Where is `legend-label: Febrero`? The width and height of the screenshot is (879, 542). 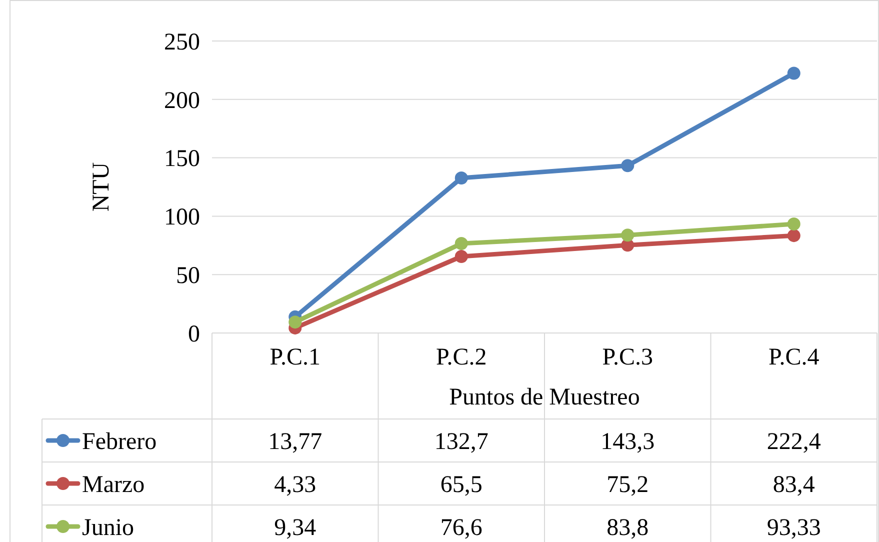 legend-label: Febrero is located at coordinates (119, 441).